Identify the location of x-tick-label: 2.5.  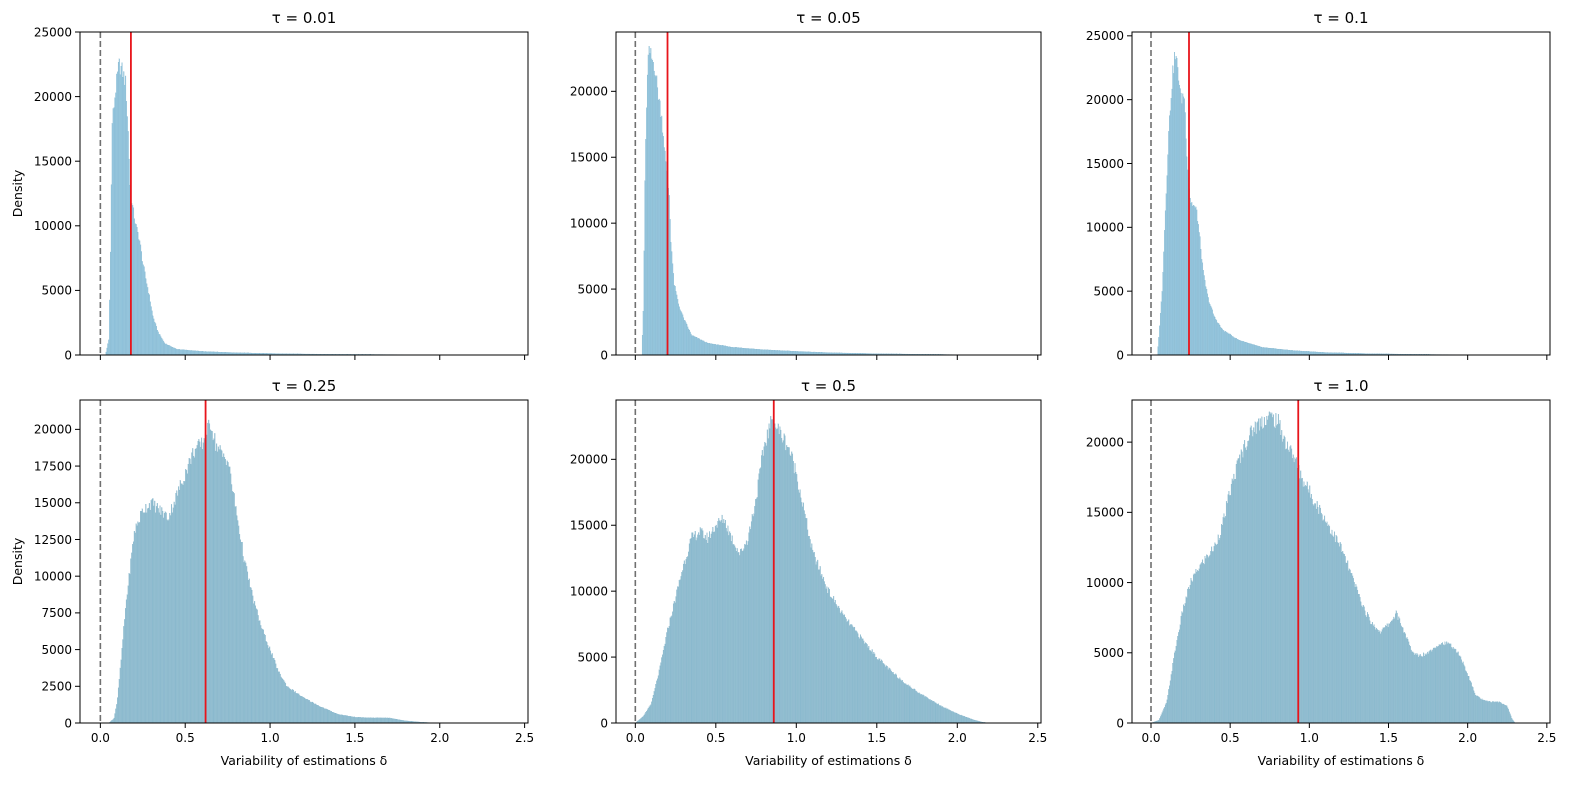
(1546, 738).